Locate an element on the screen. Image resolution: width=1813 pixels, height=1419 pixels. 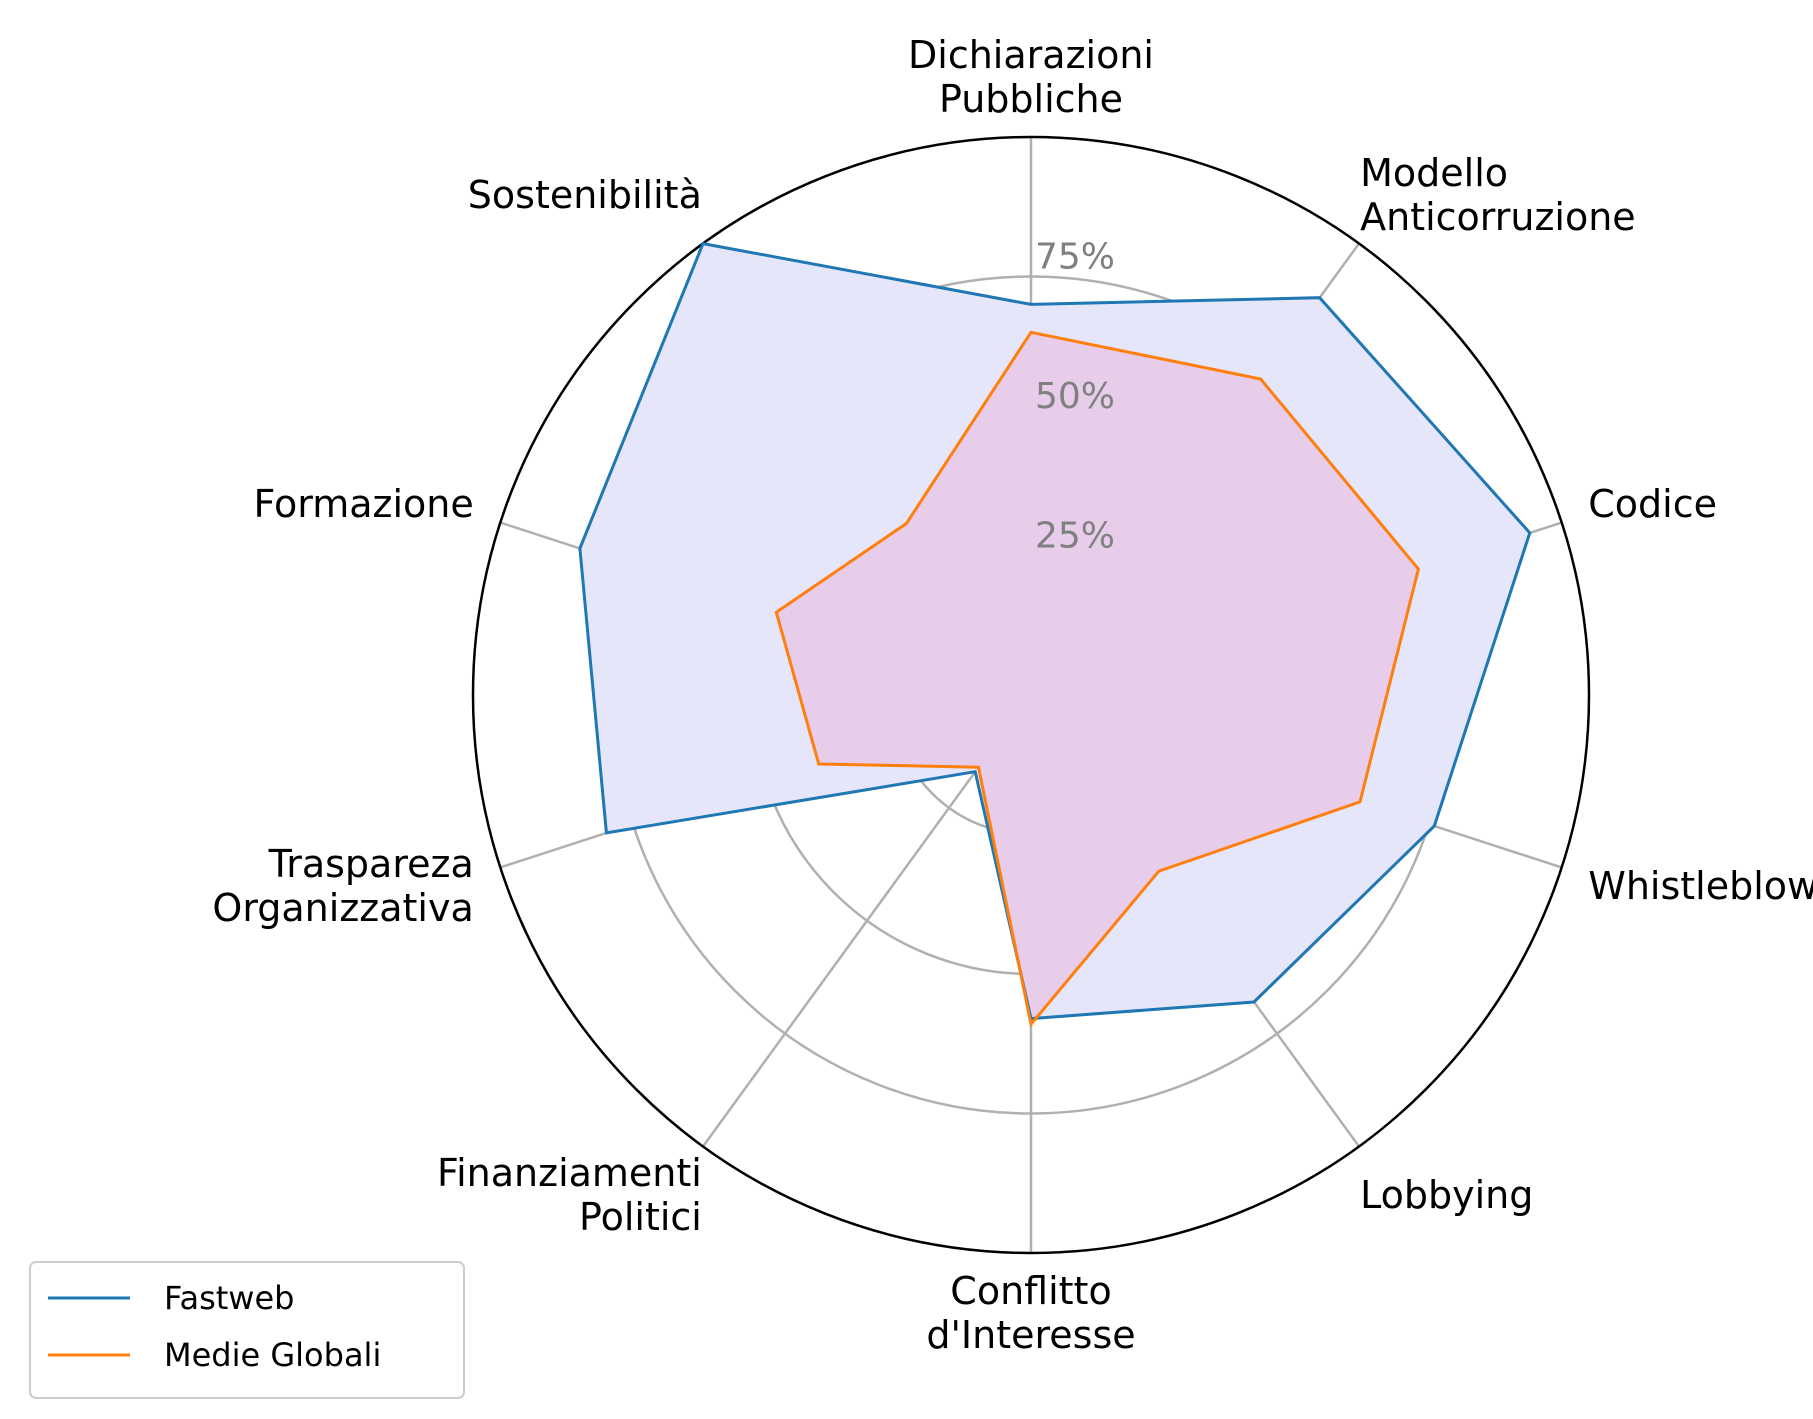
radial-tick-label-50: 50% is located at coordinates (1075, 396).